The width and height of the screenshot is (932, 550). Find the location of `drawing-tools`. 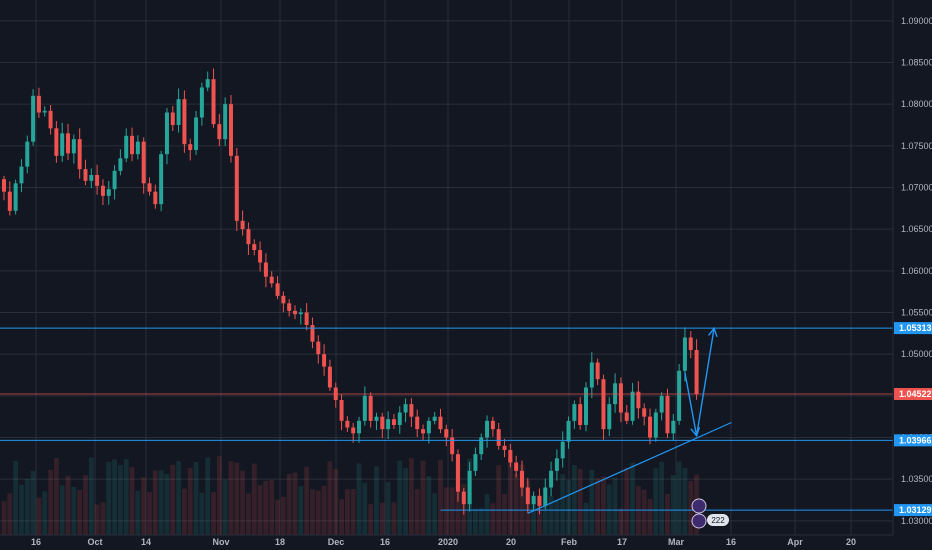

drawing-tools is located at coordinates (629, 420).